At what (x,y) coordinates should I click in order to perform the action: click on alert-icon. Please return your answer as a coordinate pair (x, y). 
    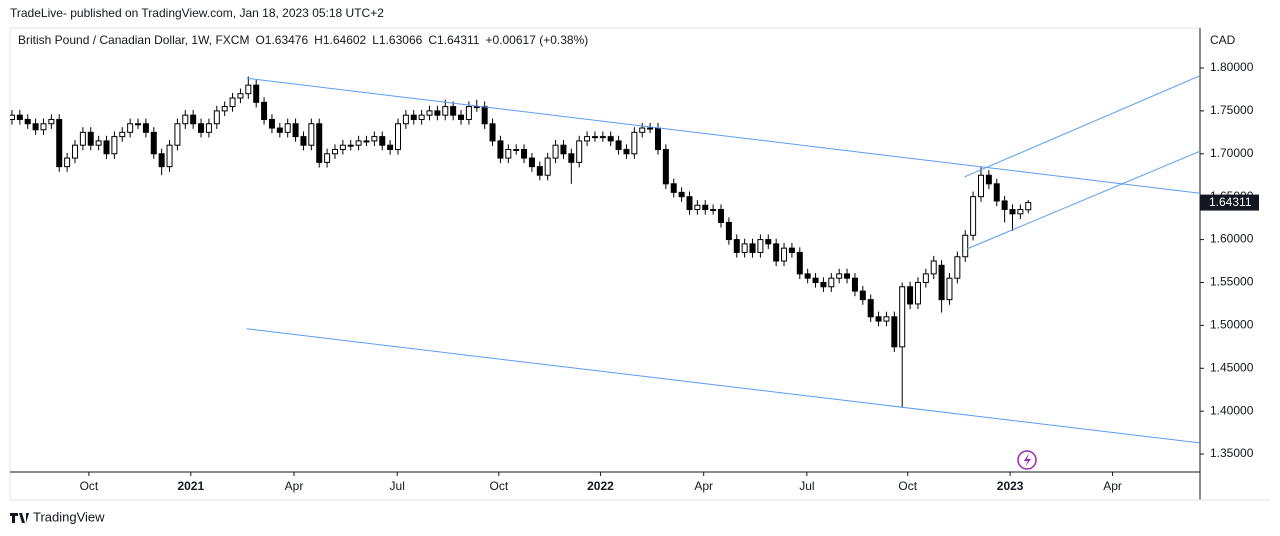
    Looking at the image, I should click on (1027, 460).